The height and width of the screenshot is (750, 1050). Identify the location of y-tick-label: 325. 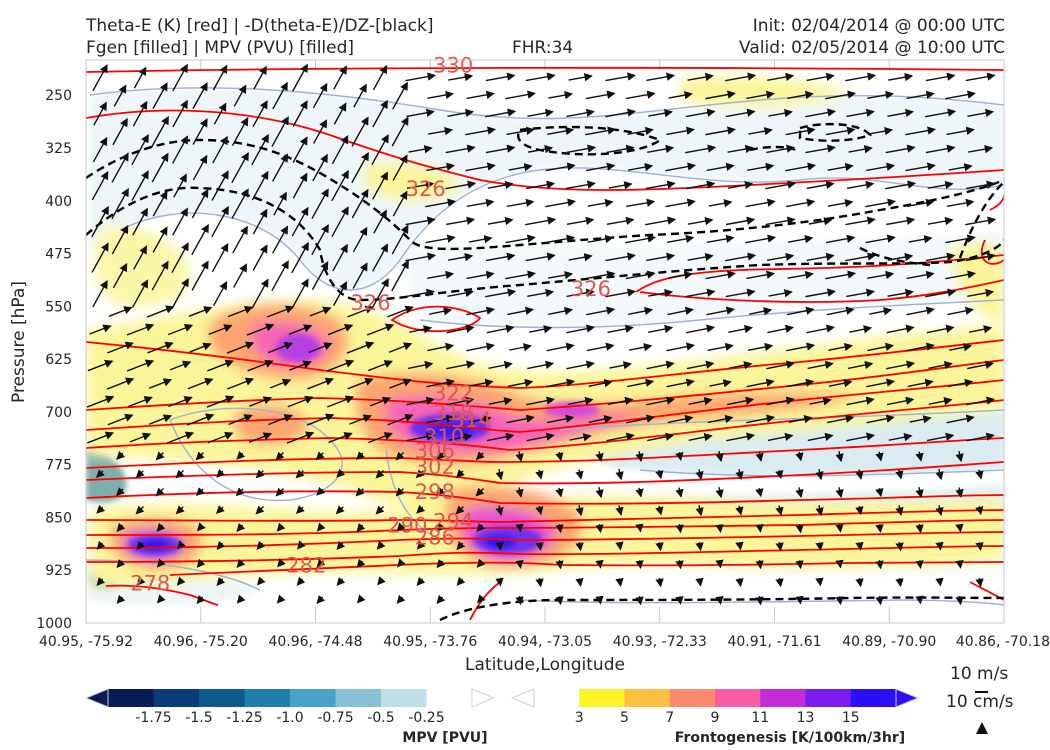
(58, 149).